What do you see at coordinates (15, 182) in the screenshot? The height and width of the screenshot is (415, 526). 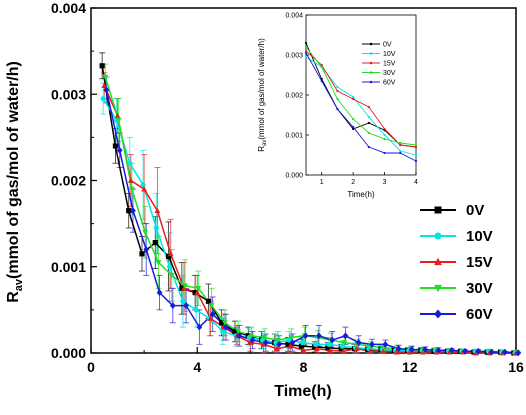 I see `main-y-axis-label: Rav(mmol of gas/mol of water/h)` at bounding box center [15, 182].